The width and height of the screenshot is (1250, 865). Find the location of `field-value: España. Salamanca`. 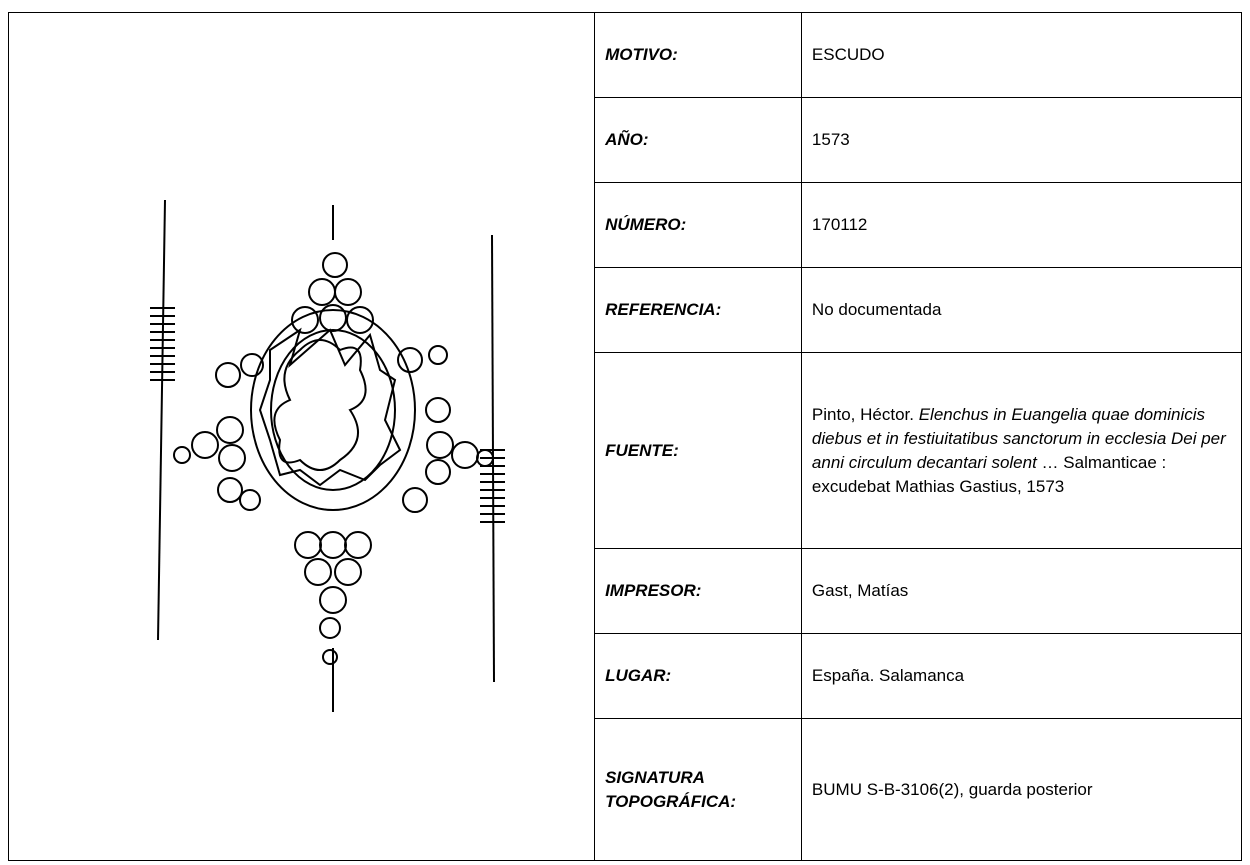

field-value: España. Salamanca is located at coordinates (1021, 676).